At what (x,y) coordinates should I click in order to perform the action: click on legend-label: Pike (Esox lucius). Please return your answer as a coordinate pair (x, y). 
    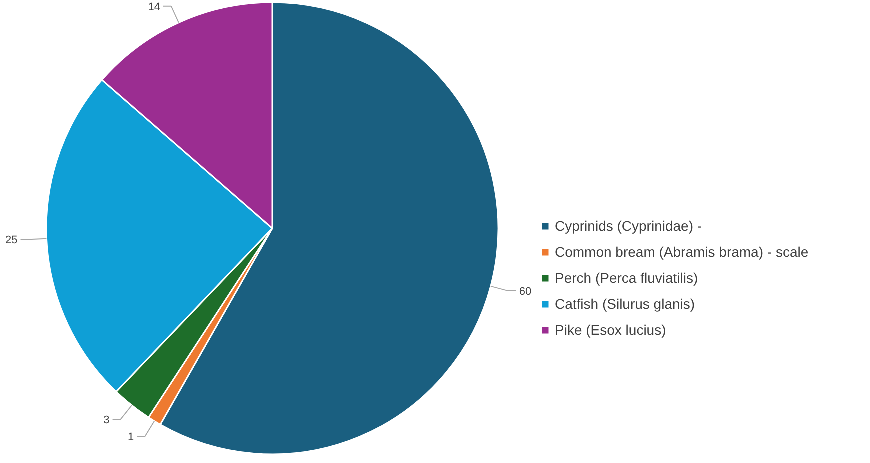
    Looking at the image, I should click on (610, 330).